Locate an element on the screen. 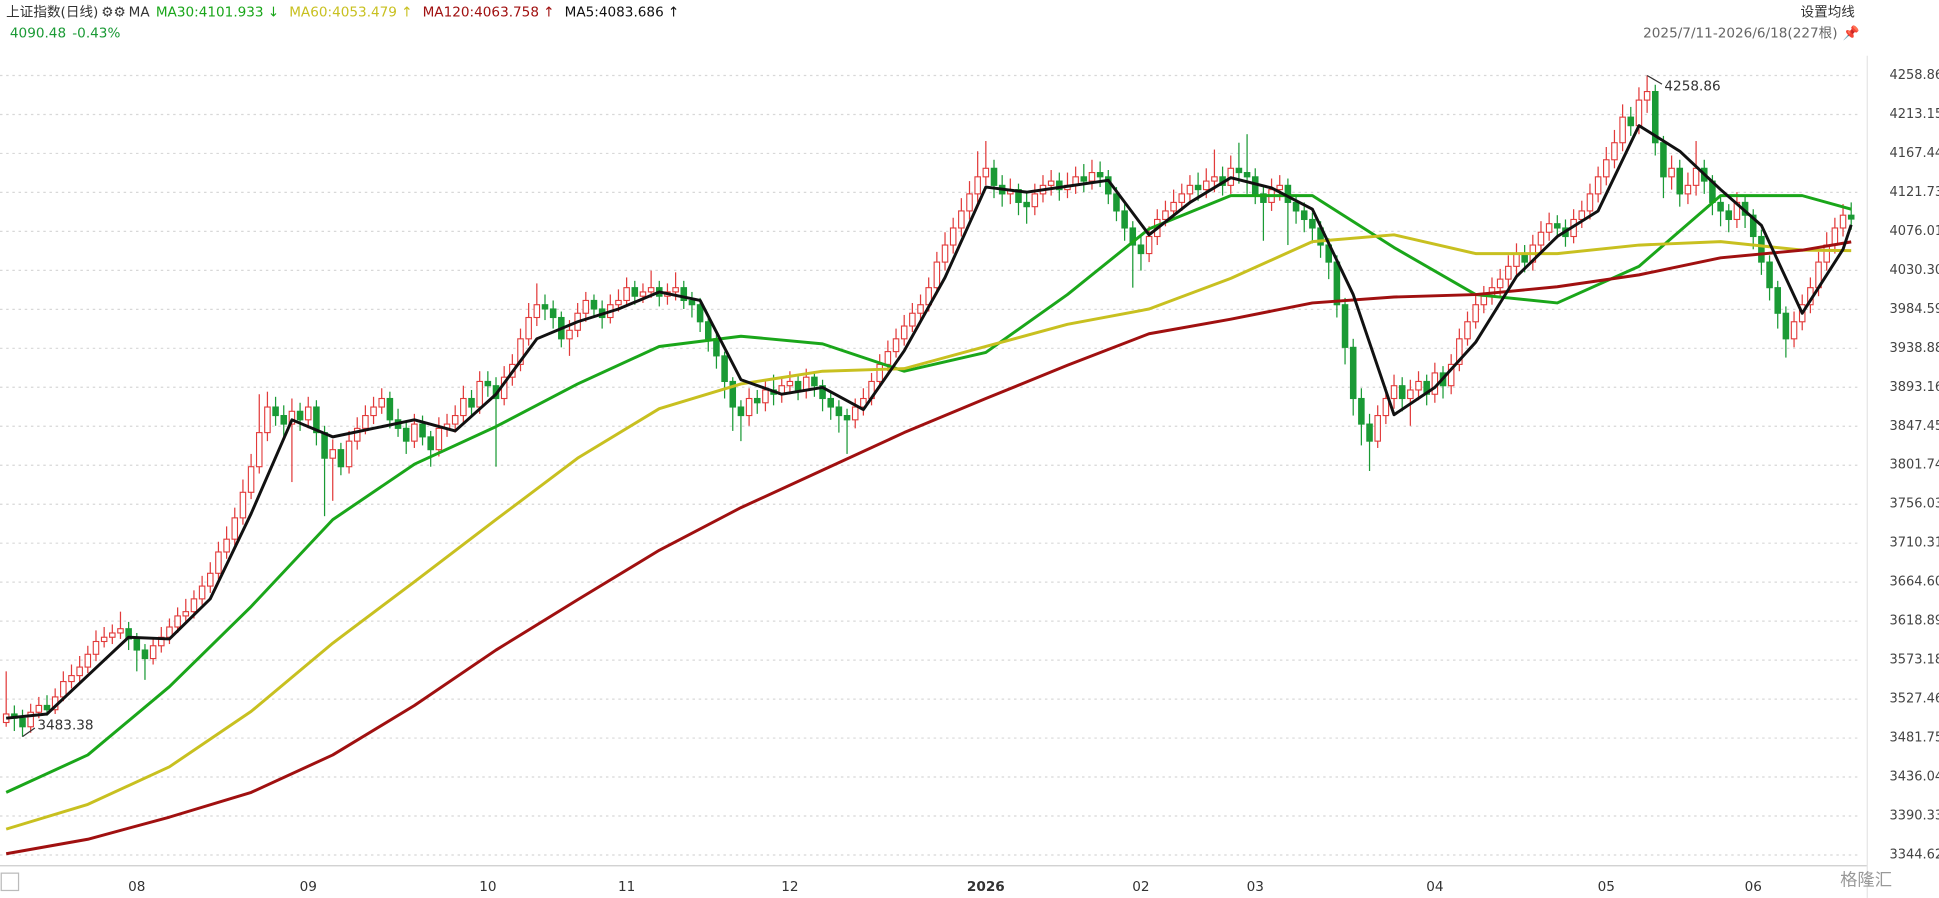 This screenshot has width=1939, height=898. date-range: 2025/7/11-2026/6/18(227根) is located at coordinates (1740, 34).